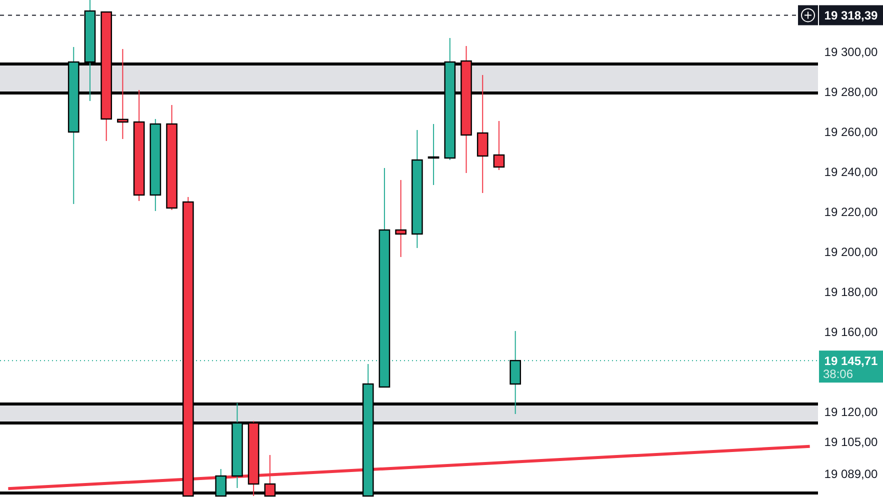  I want to click on y-tick-label: 19 200,00, so click(851, 252).